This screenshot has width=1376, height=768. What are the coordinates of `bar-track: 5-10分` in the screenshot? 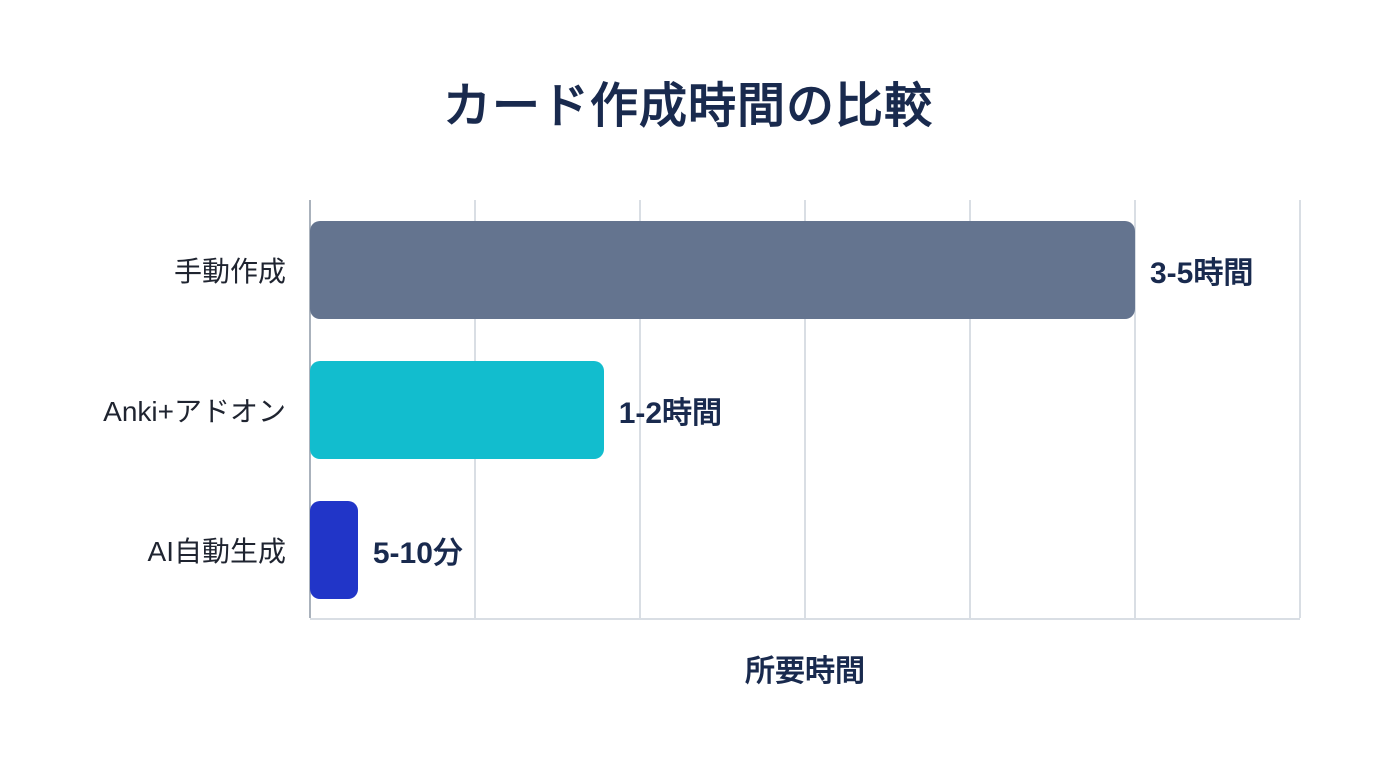 It's located at (805, 550).